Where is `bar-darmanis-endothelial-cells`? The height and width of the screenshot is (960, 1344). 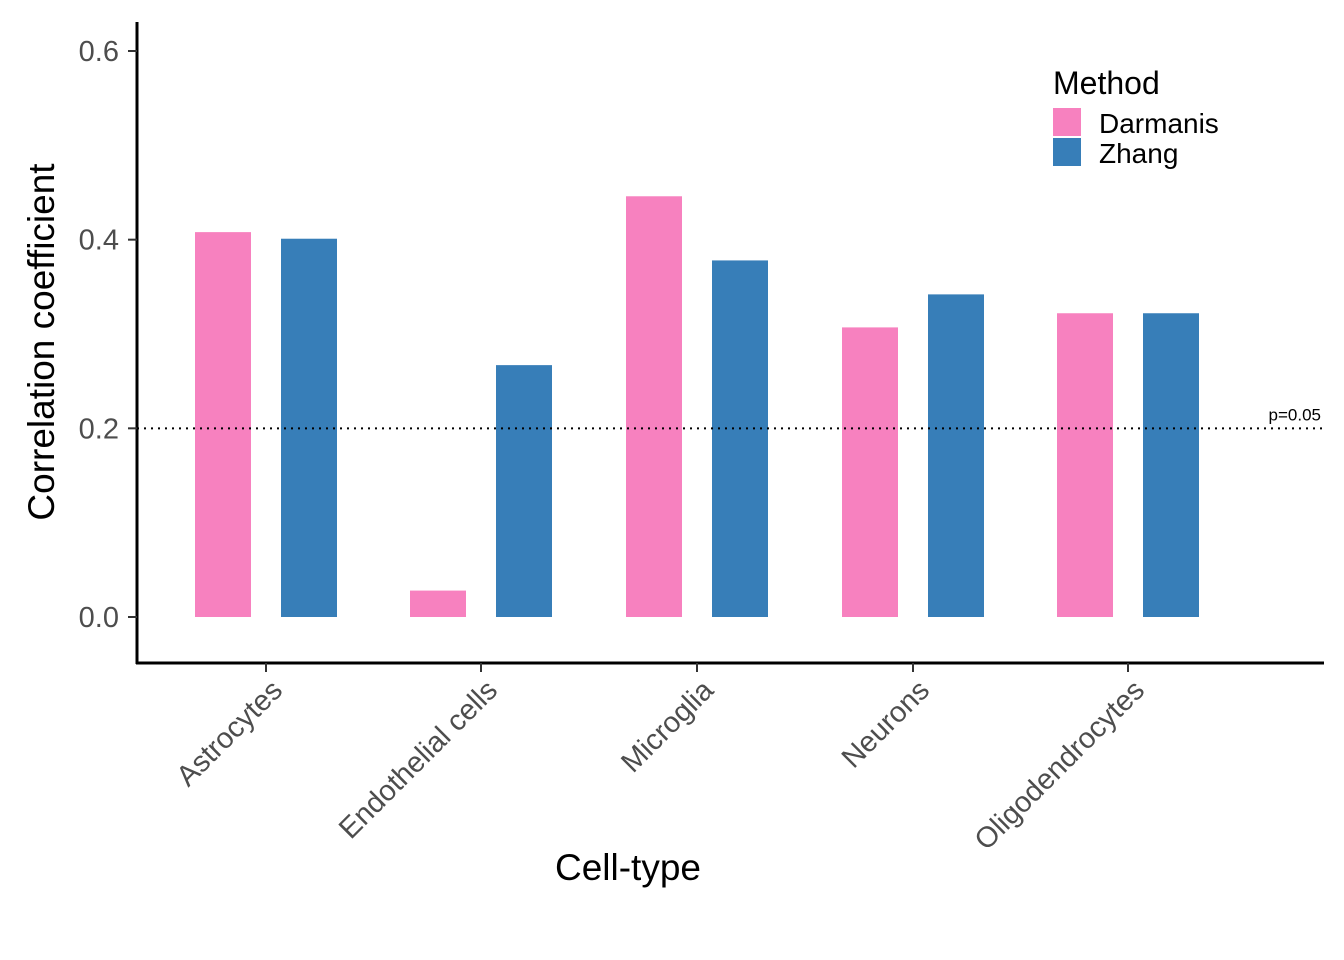 bar-darmanis-endothelial-cells is located at coordinates (438, 603).